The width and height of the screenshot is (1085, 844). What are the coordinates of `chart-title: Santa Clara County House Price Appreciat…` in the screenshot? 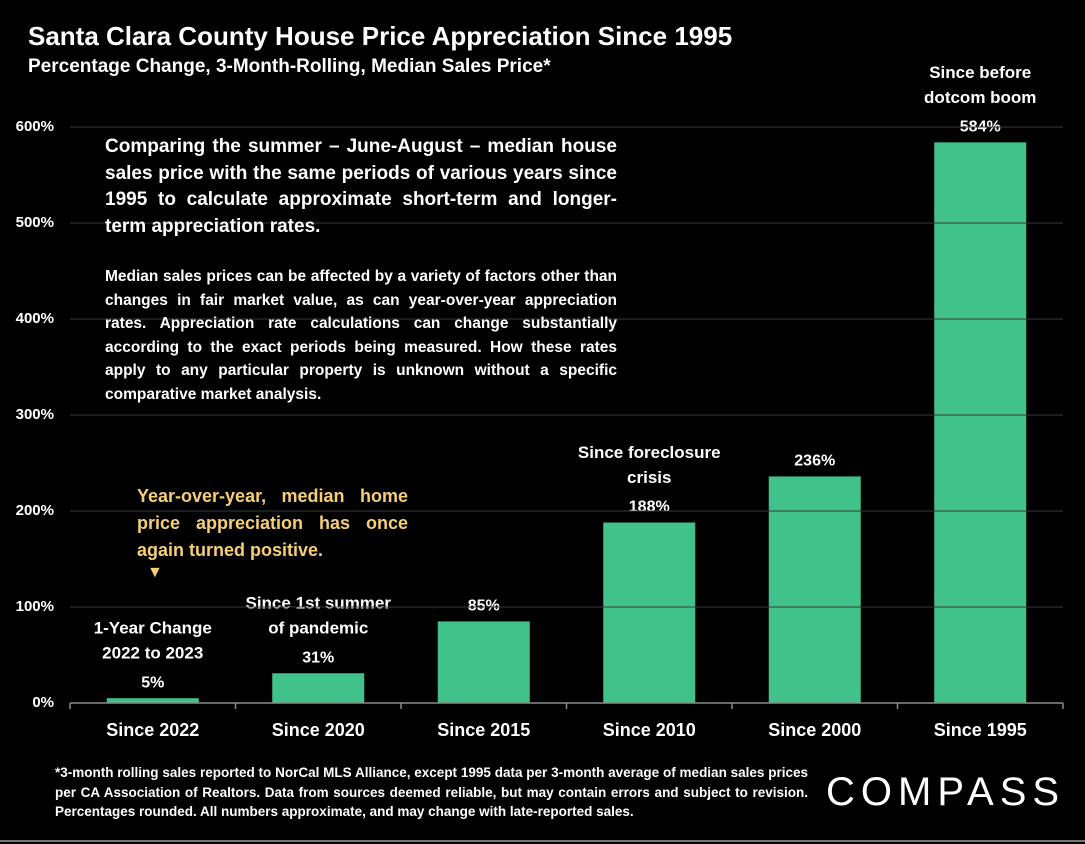 It's located at (380, 36).